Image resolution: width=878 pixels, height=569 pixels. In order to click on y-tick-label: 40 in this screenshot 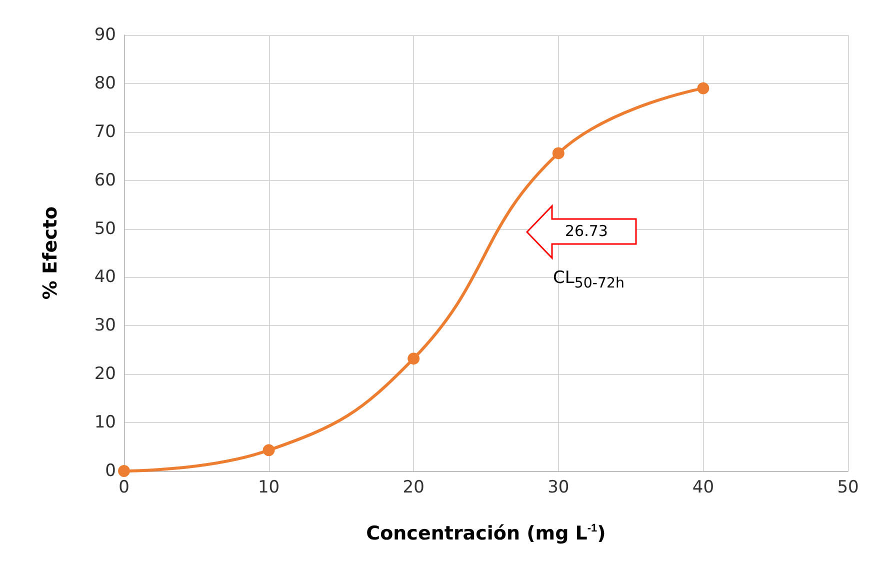, I will do `click(105, 277)`.